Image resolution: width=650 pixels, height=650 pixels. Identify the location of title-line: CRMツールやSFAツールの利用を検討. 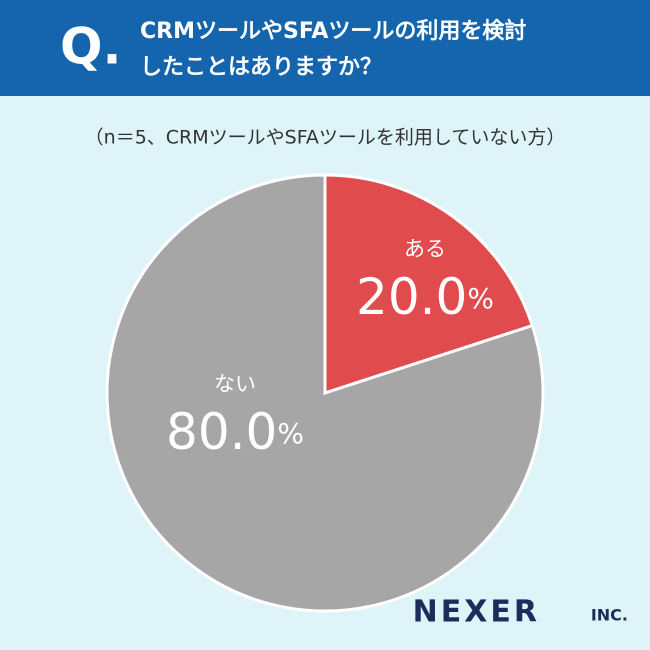
(333, 31).